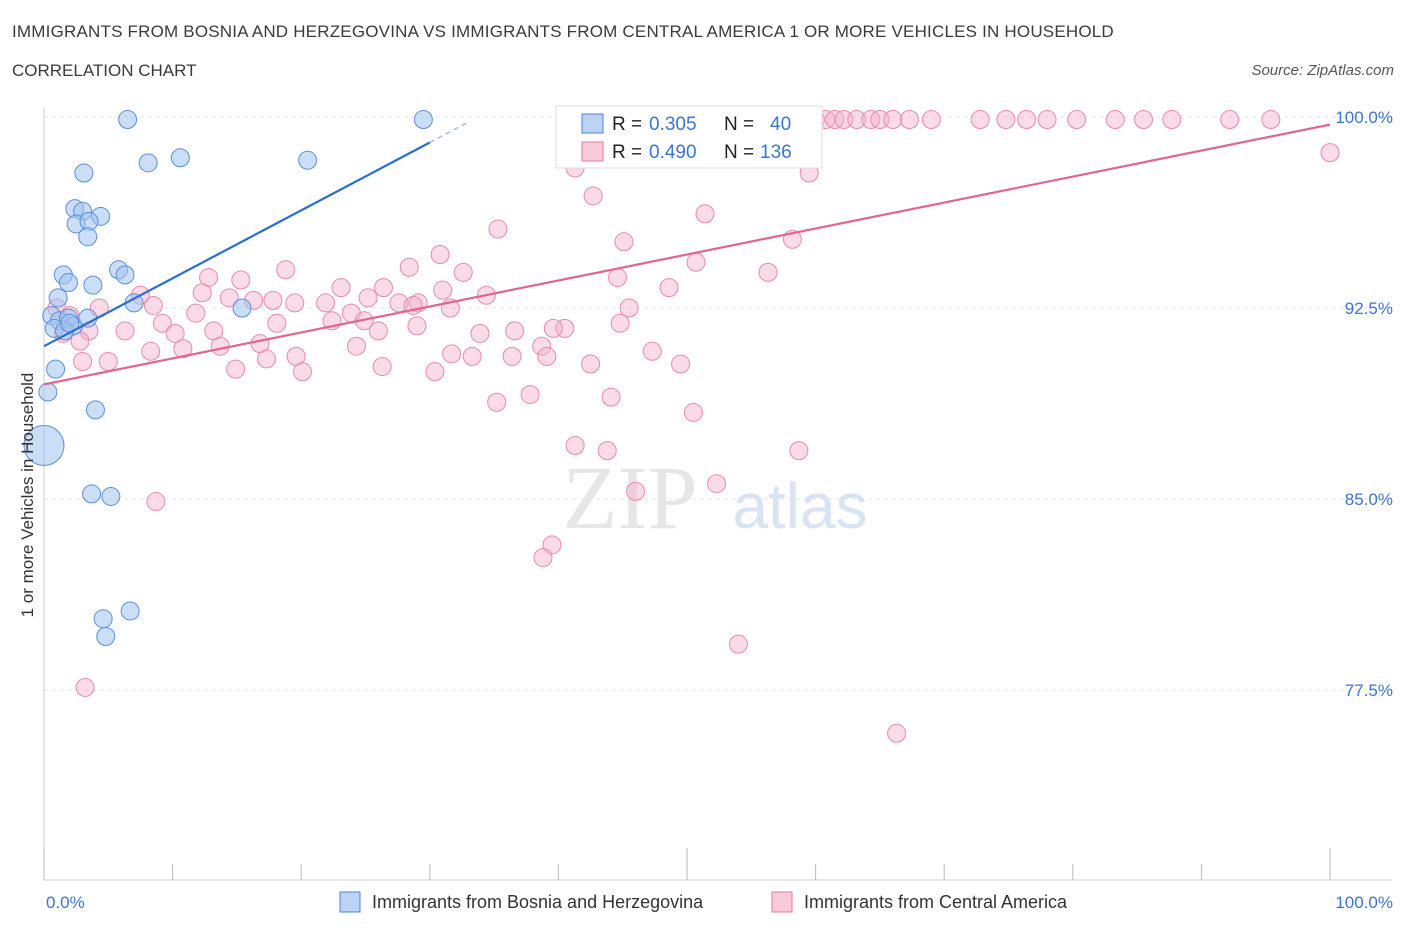 This screenshot has width=1406, height=930. What do you see at coordinates (673, 152) in the screenshot?
I see `legend-pink-r-value: 0.490` at bounding box center [673, 152].